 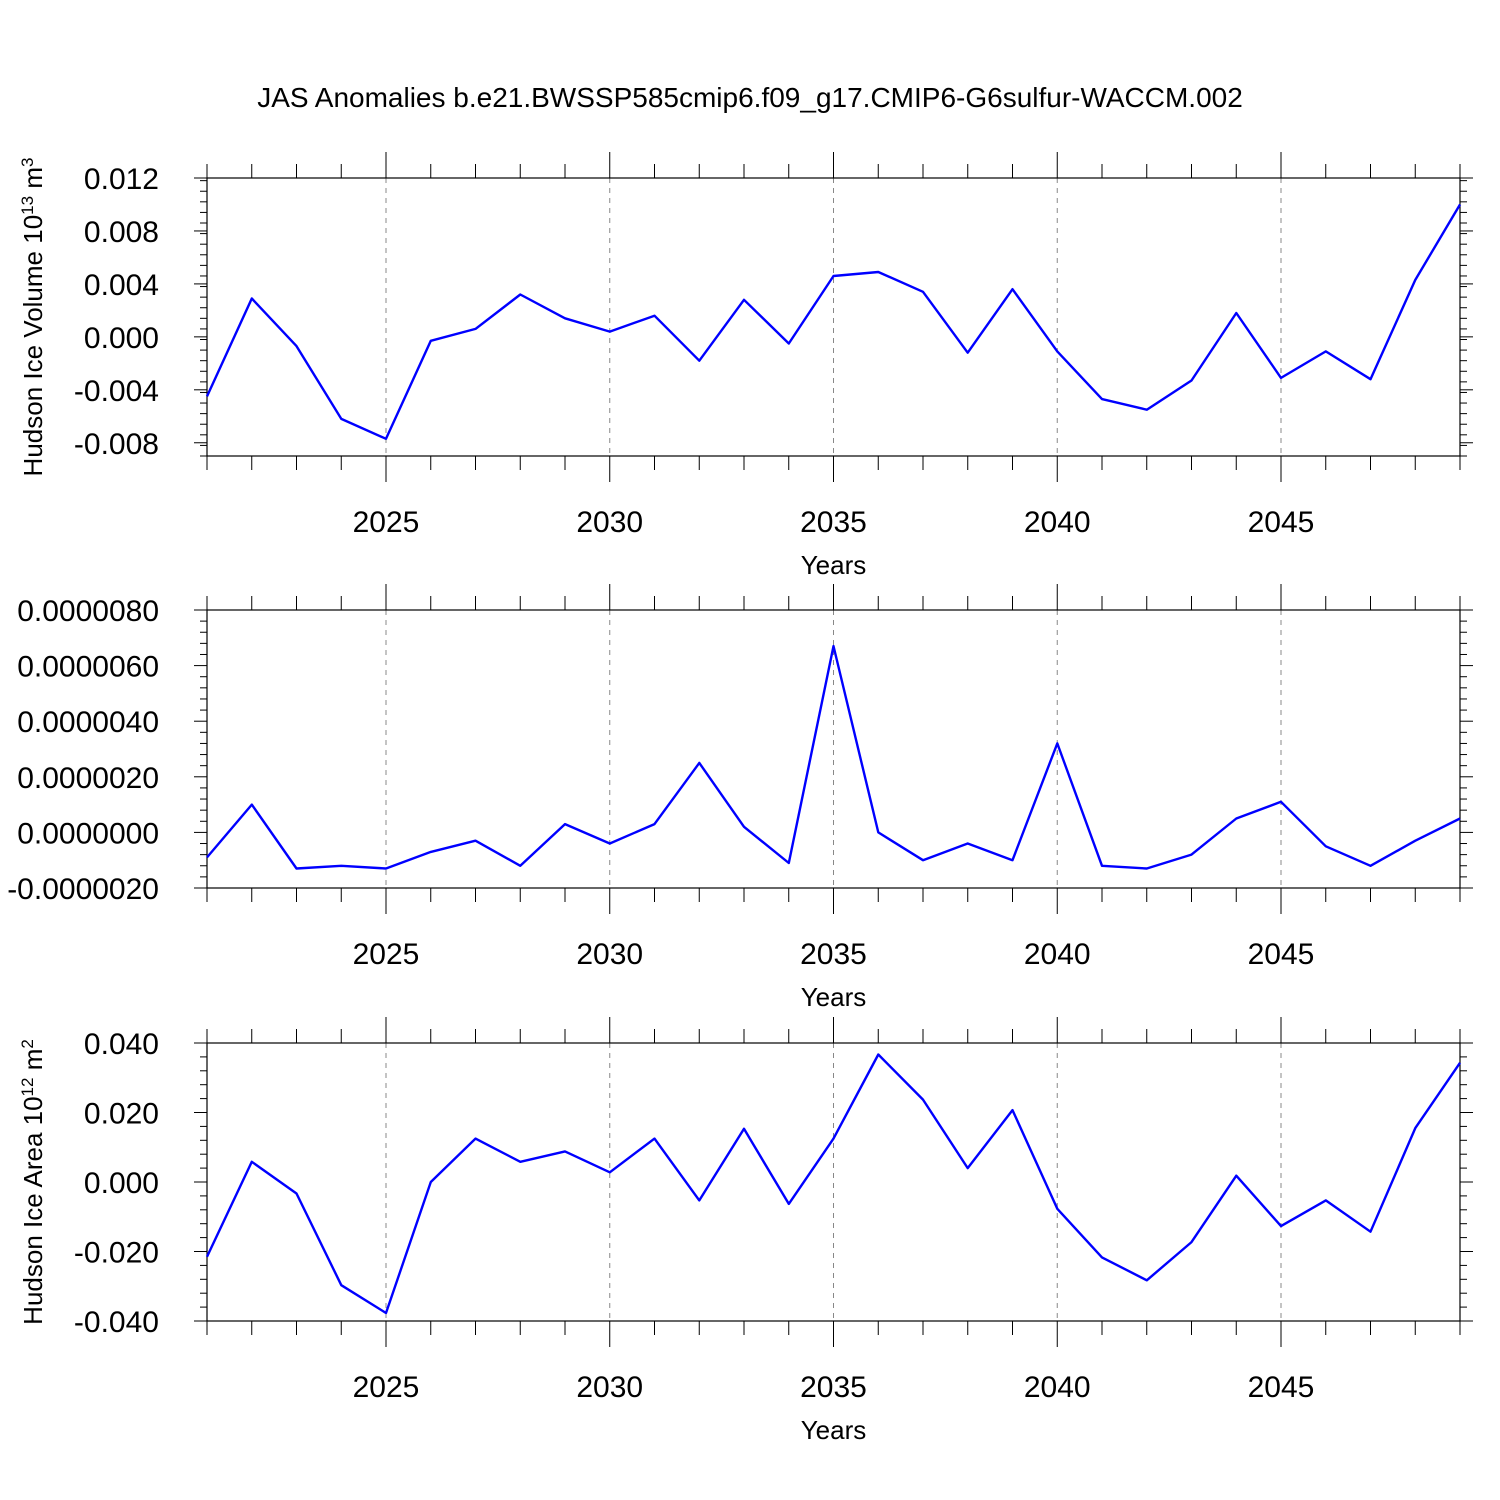 I want to click on y-tick-label: 0.020, so click(x=121, y=1114).